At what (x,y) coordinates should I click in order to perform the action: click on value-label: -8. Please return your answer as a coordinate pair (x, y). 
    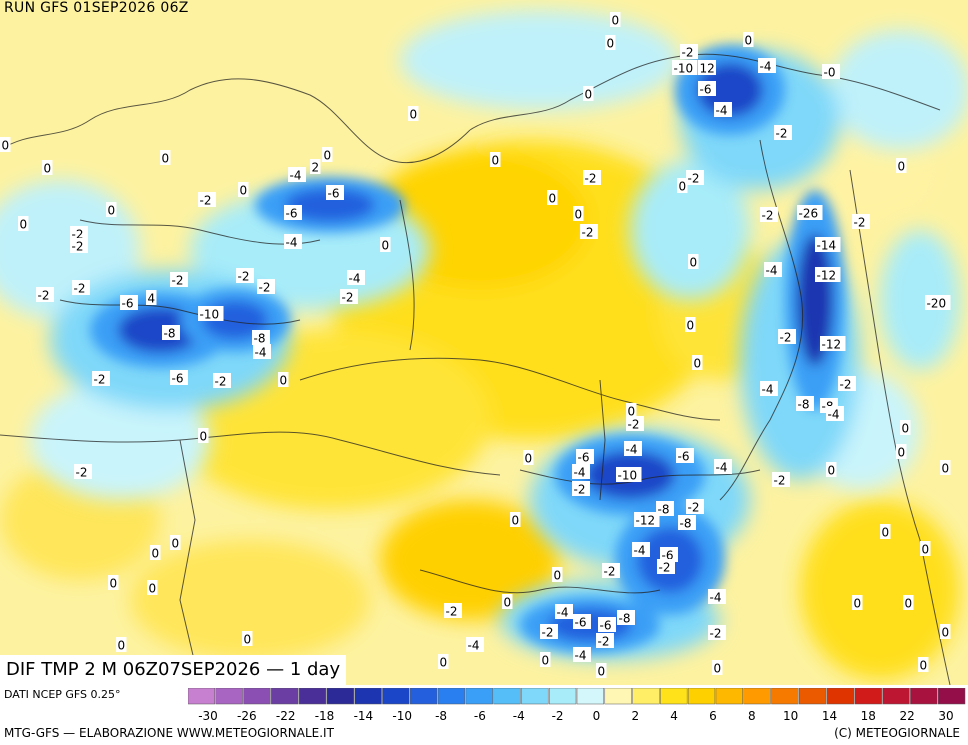
    Looking at the image, I should click on (665, 509).